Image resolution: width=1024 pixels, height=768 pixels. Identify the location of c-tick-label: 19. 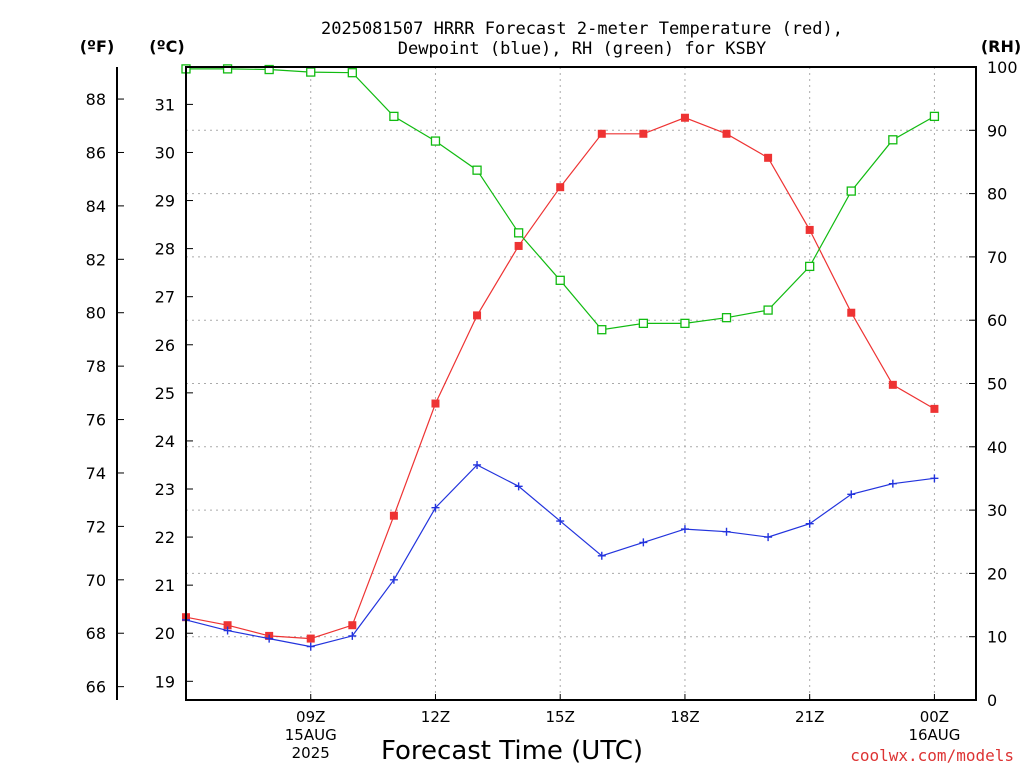
(165, 681).